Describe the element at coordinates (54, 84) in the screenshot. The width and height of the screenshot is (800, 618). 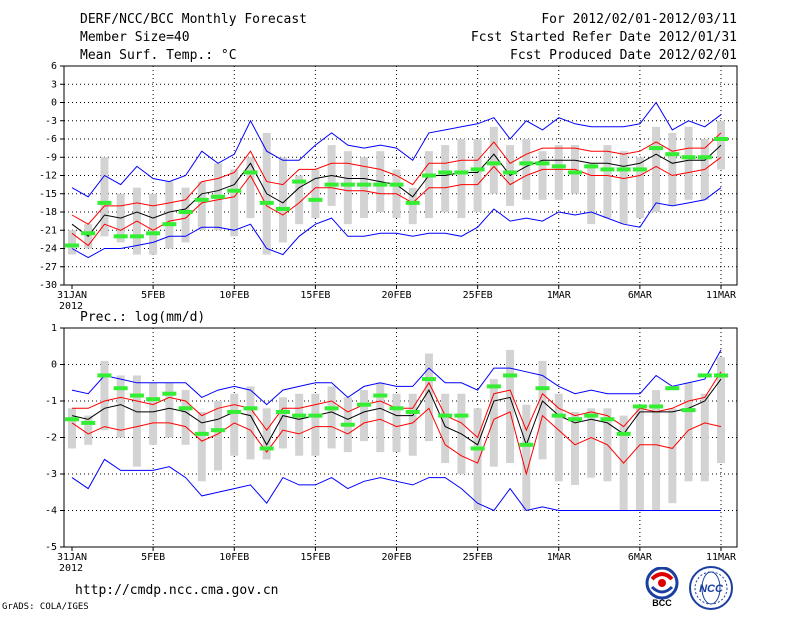
I see `y-tick-label: 3` at that location.